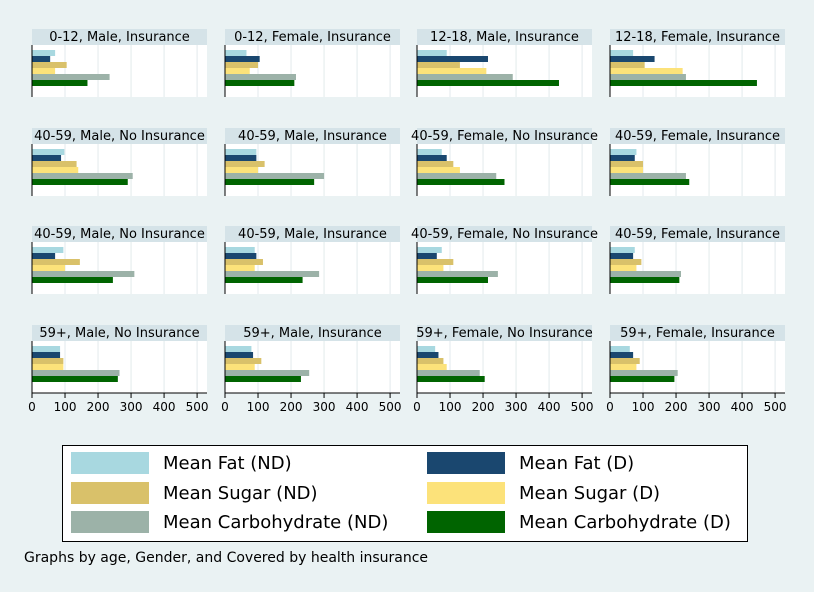 Image resolution: width=814 pixels, height=592 pixels. I want to click on legend-label: Mean Sugar (ND), so click(240, 493).